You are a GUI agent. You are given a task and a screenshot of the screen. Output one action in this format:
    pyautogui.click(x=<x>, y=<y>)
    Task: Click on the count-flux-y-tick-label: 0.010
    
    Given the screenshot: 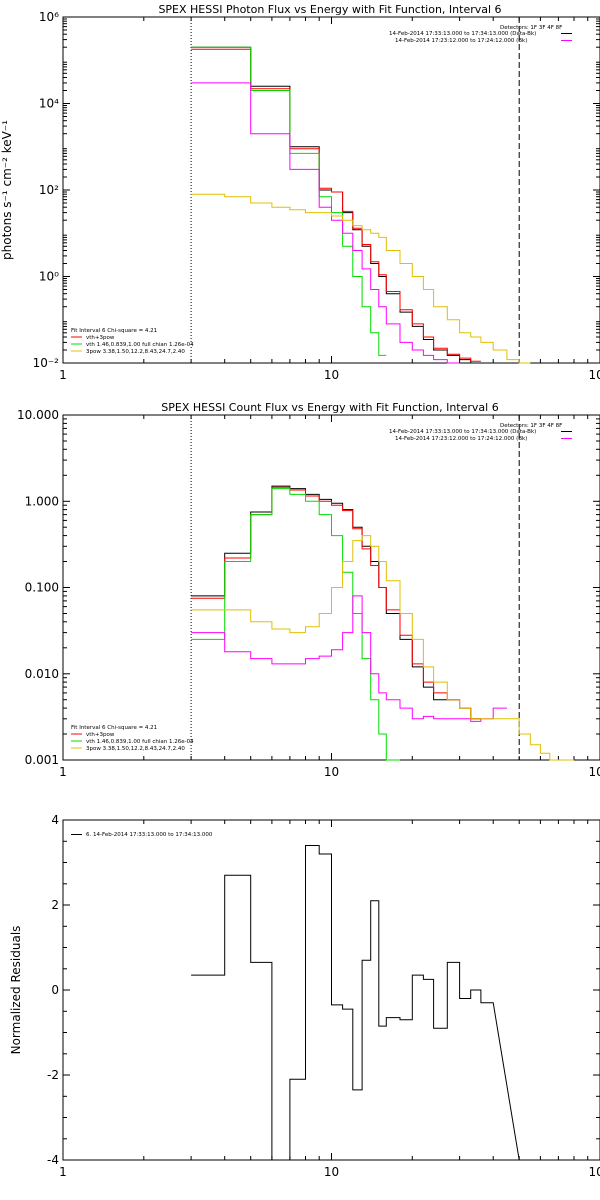 What is the action you would take?
    pyautogui.click(x=42, y=674)
    